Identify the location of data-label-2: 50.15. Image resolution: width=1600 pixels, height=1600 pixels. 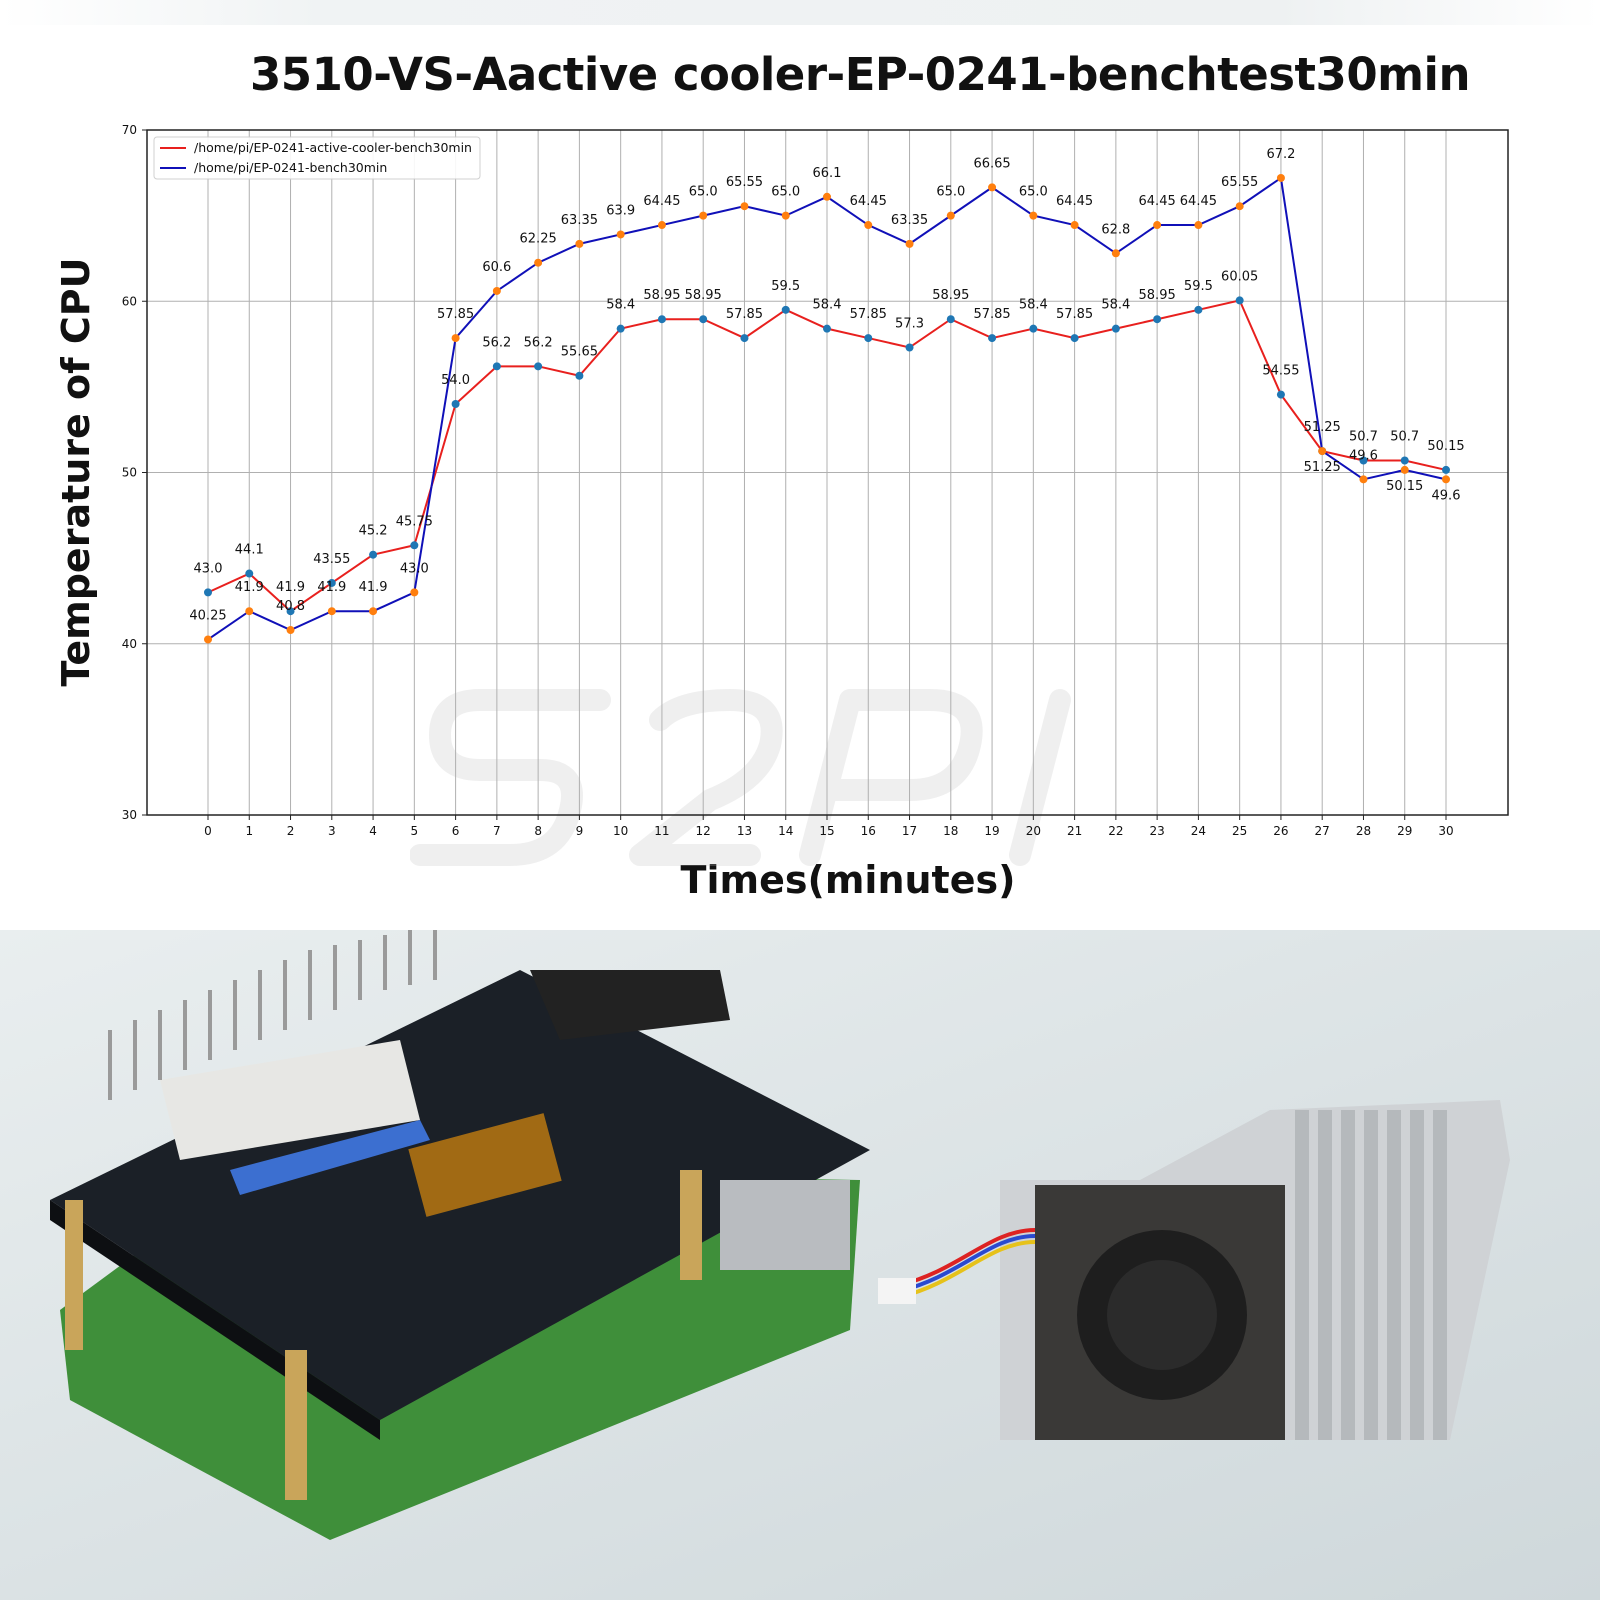
(1404, 486).